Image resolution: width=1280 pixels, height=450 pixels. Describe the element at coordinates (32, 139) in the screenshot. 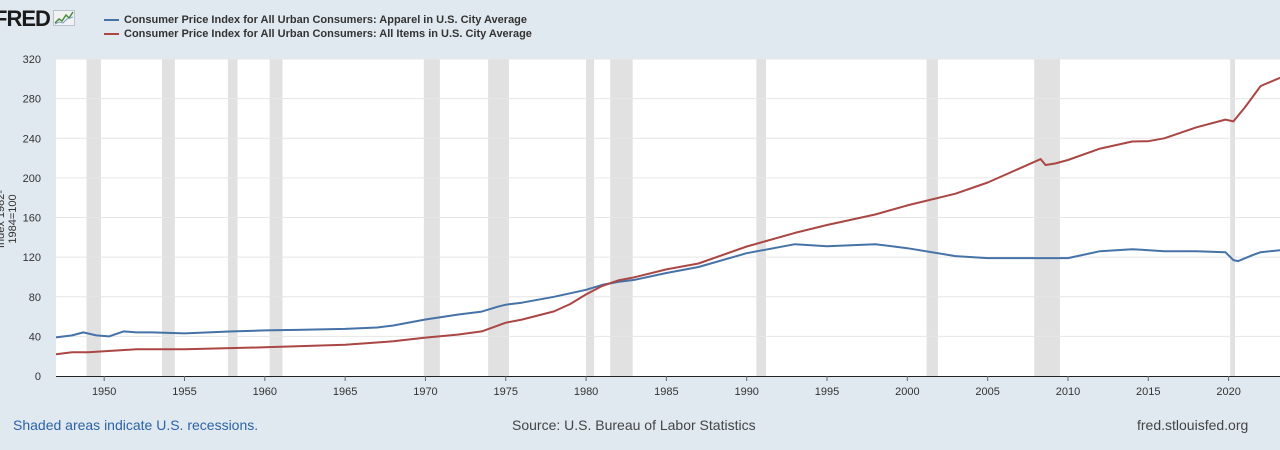

I see `y-tick-label: 240` at that location.